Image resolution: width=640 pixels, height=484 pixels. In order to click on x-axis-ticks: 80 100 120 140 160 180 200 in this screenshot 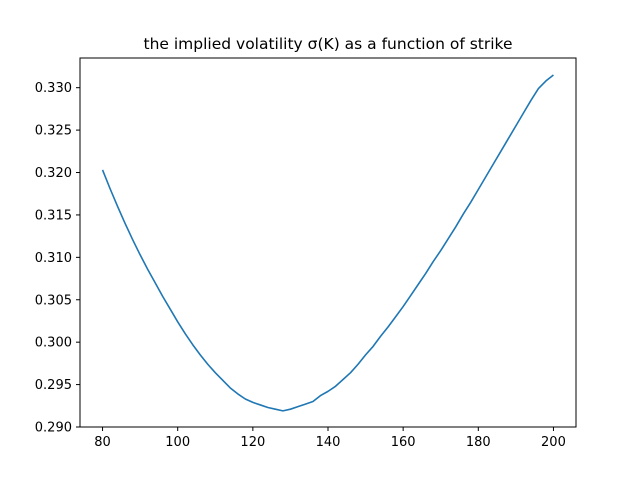, I will do `click(330, 438)`.